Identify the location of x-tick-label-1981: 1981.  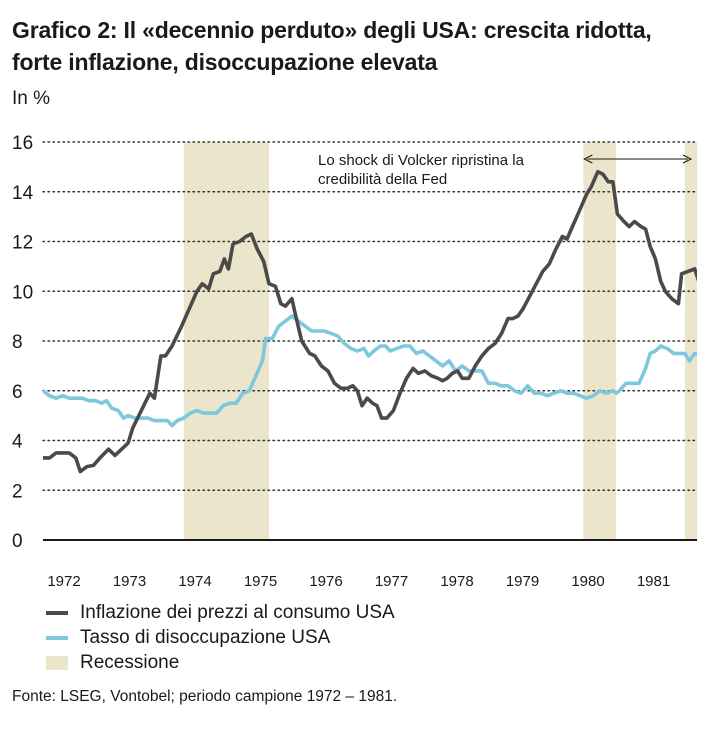
(653, 581).